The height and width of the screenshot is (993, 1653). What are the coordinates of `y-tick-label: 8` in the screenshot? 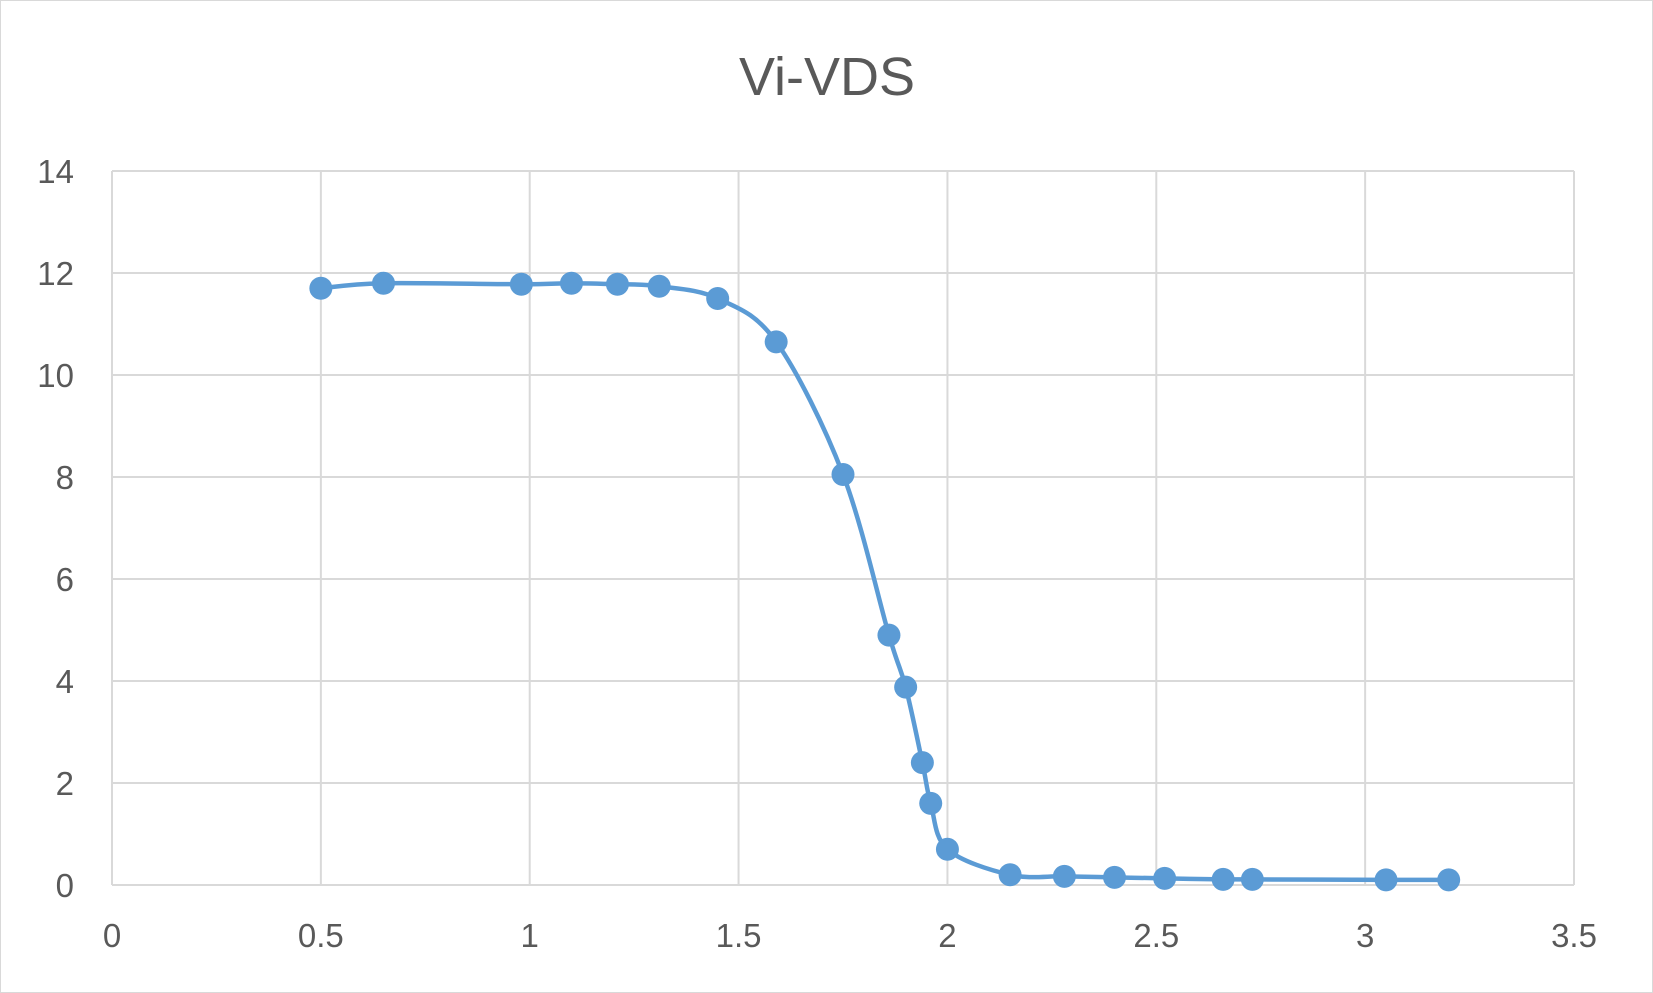 It's located at (65, 477).